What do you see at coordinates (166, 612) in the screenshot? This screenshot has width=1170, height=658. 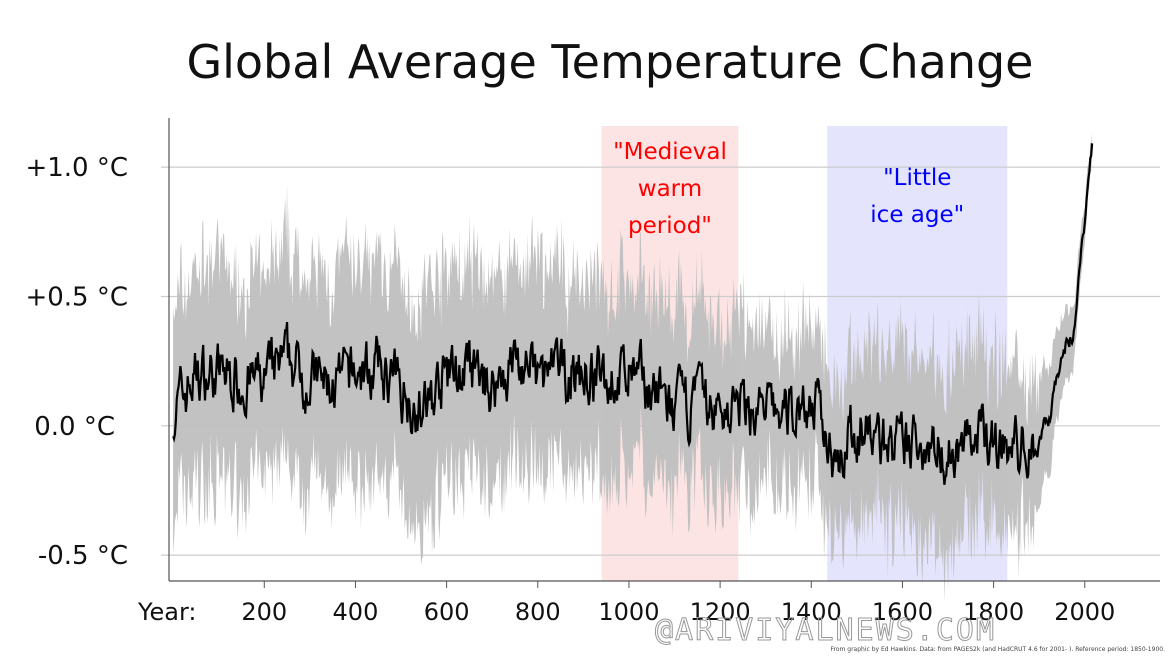 I see `x-axis-label: Year:` at bounding box center [166, 612].